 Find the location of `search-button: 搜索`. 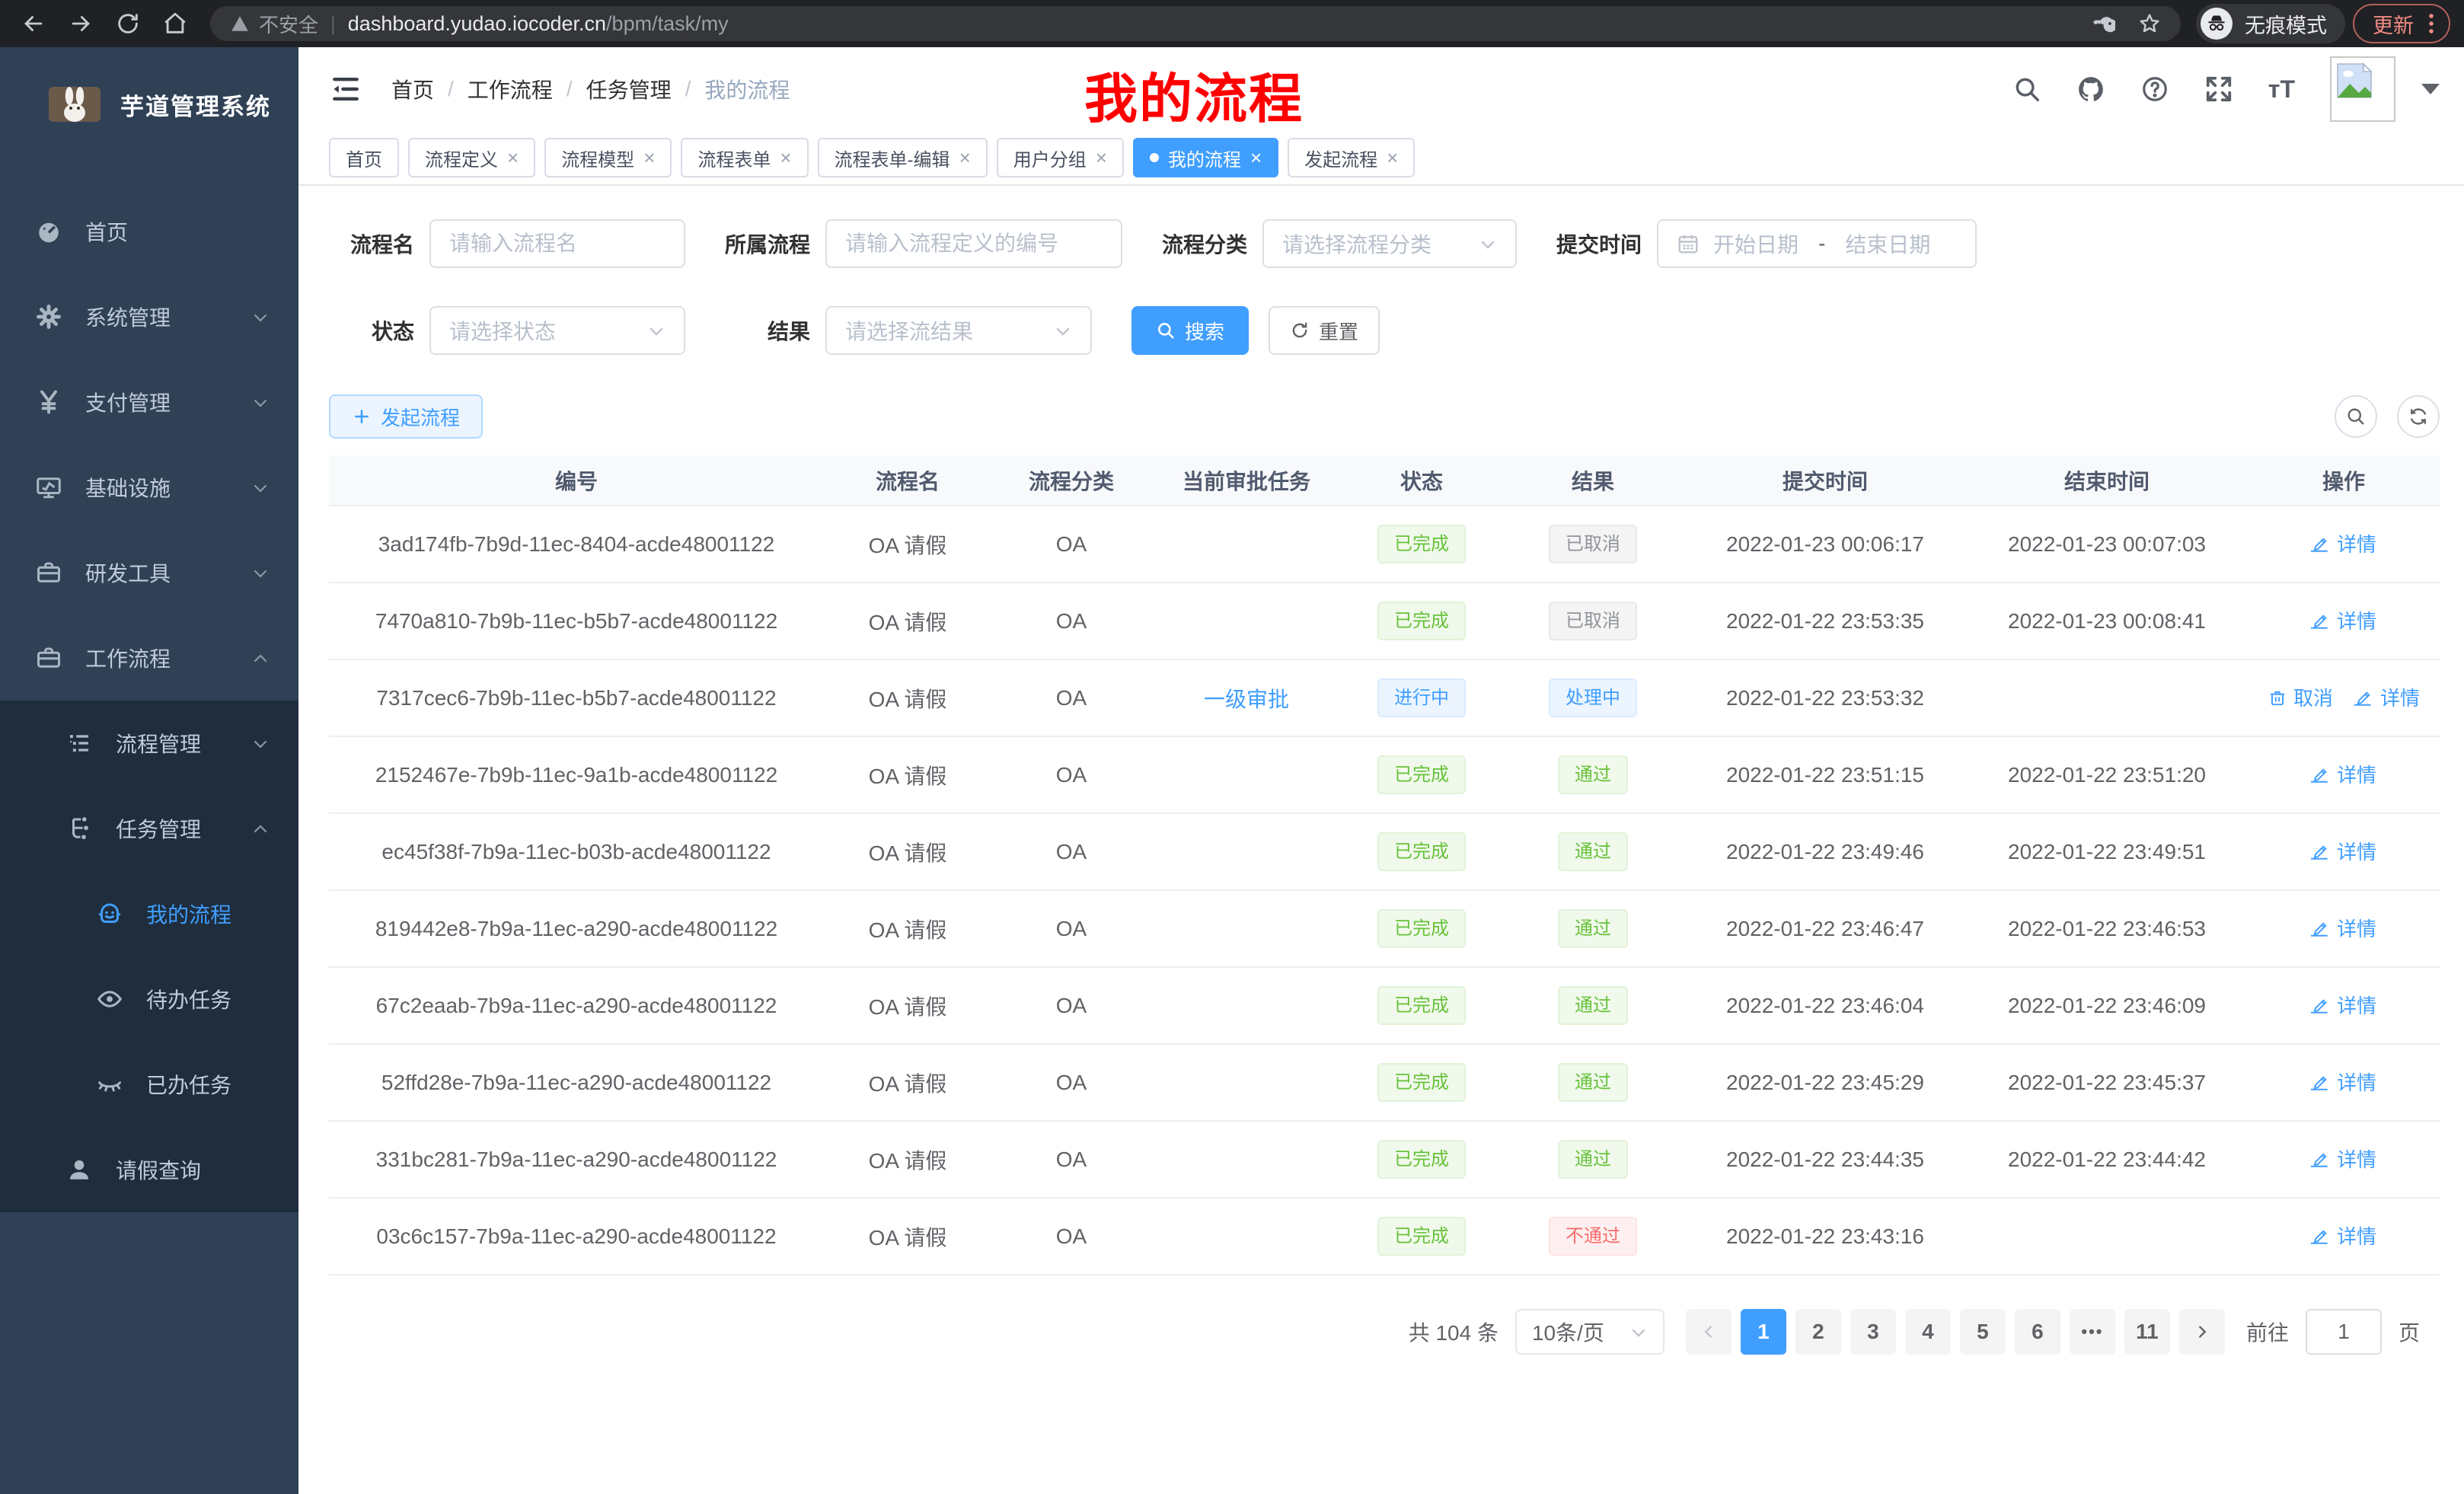

search-button: 搜索 is located at coordinates (1190, 330).